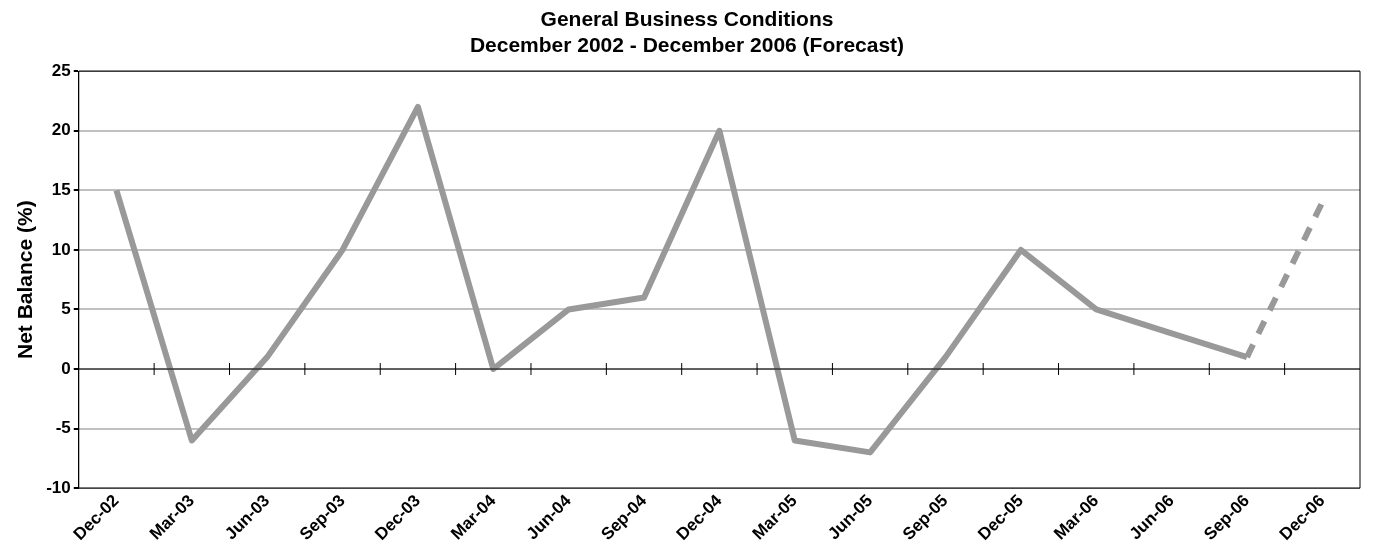 The height and width of the screenshot is (551, 1374). I want to click on y-tick-label: 15, so click(61, 190).